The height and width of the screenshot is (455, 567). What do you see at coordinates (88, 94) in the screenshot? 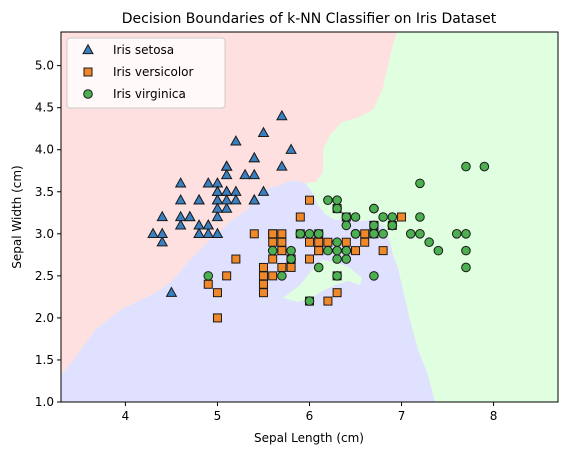
I see `legend-marker-iris-virginica` at bounding box center [88, 94].